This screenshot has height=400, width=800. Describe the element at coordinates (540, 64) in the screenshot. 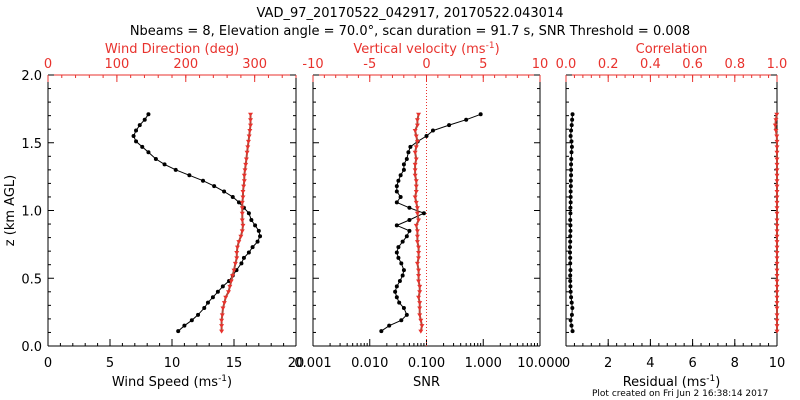

I see `x-top-tick-label: 10` at that location.